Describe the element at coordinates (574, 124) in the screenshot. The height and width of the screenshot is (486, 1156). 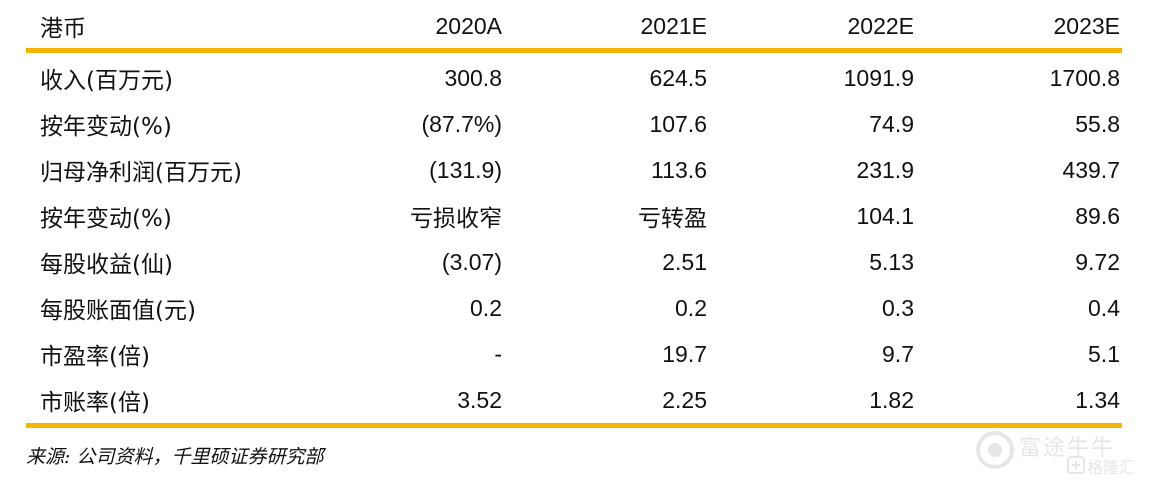
I see `table-row: 按年变动(%) (87.7%) 107.6 74.9 55.8` at that location.